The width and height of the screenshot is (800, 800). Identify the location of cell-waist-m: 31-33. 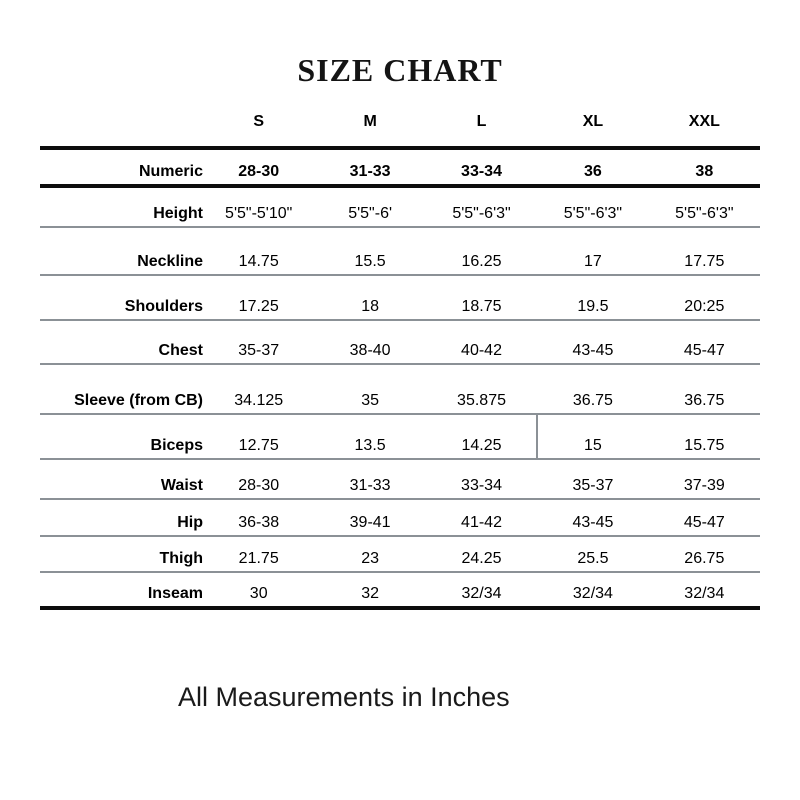
(370, 486).